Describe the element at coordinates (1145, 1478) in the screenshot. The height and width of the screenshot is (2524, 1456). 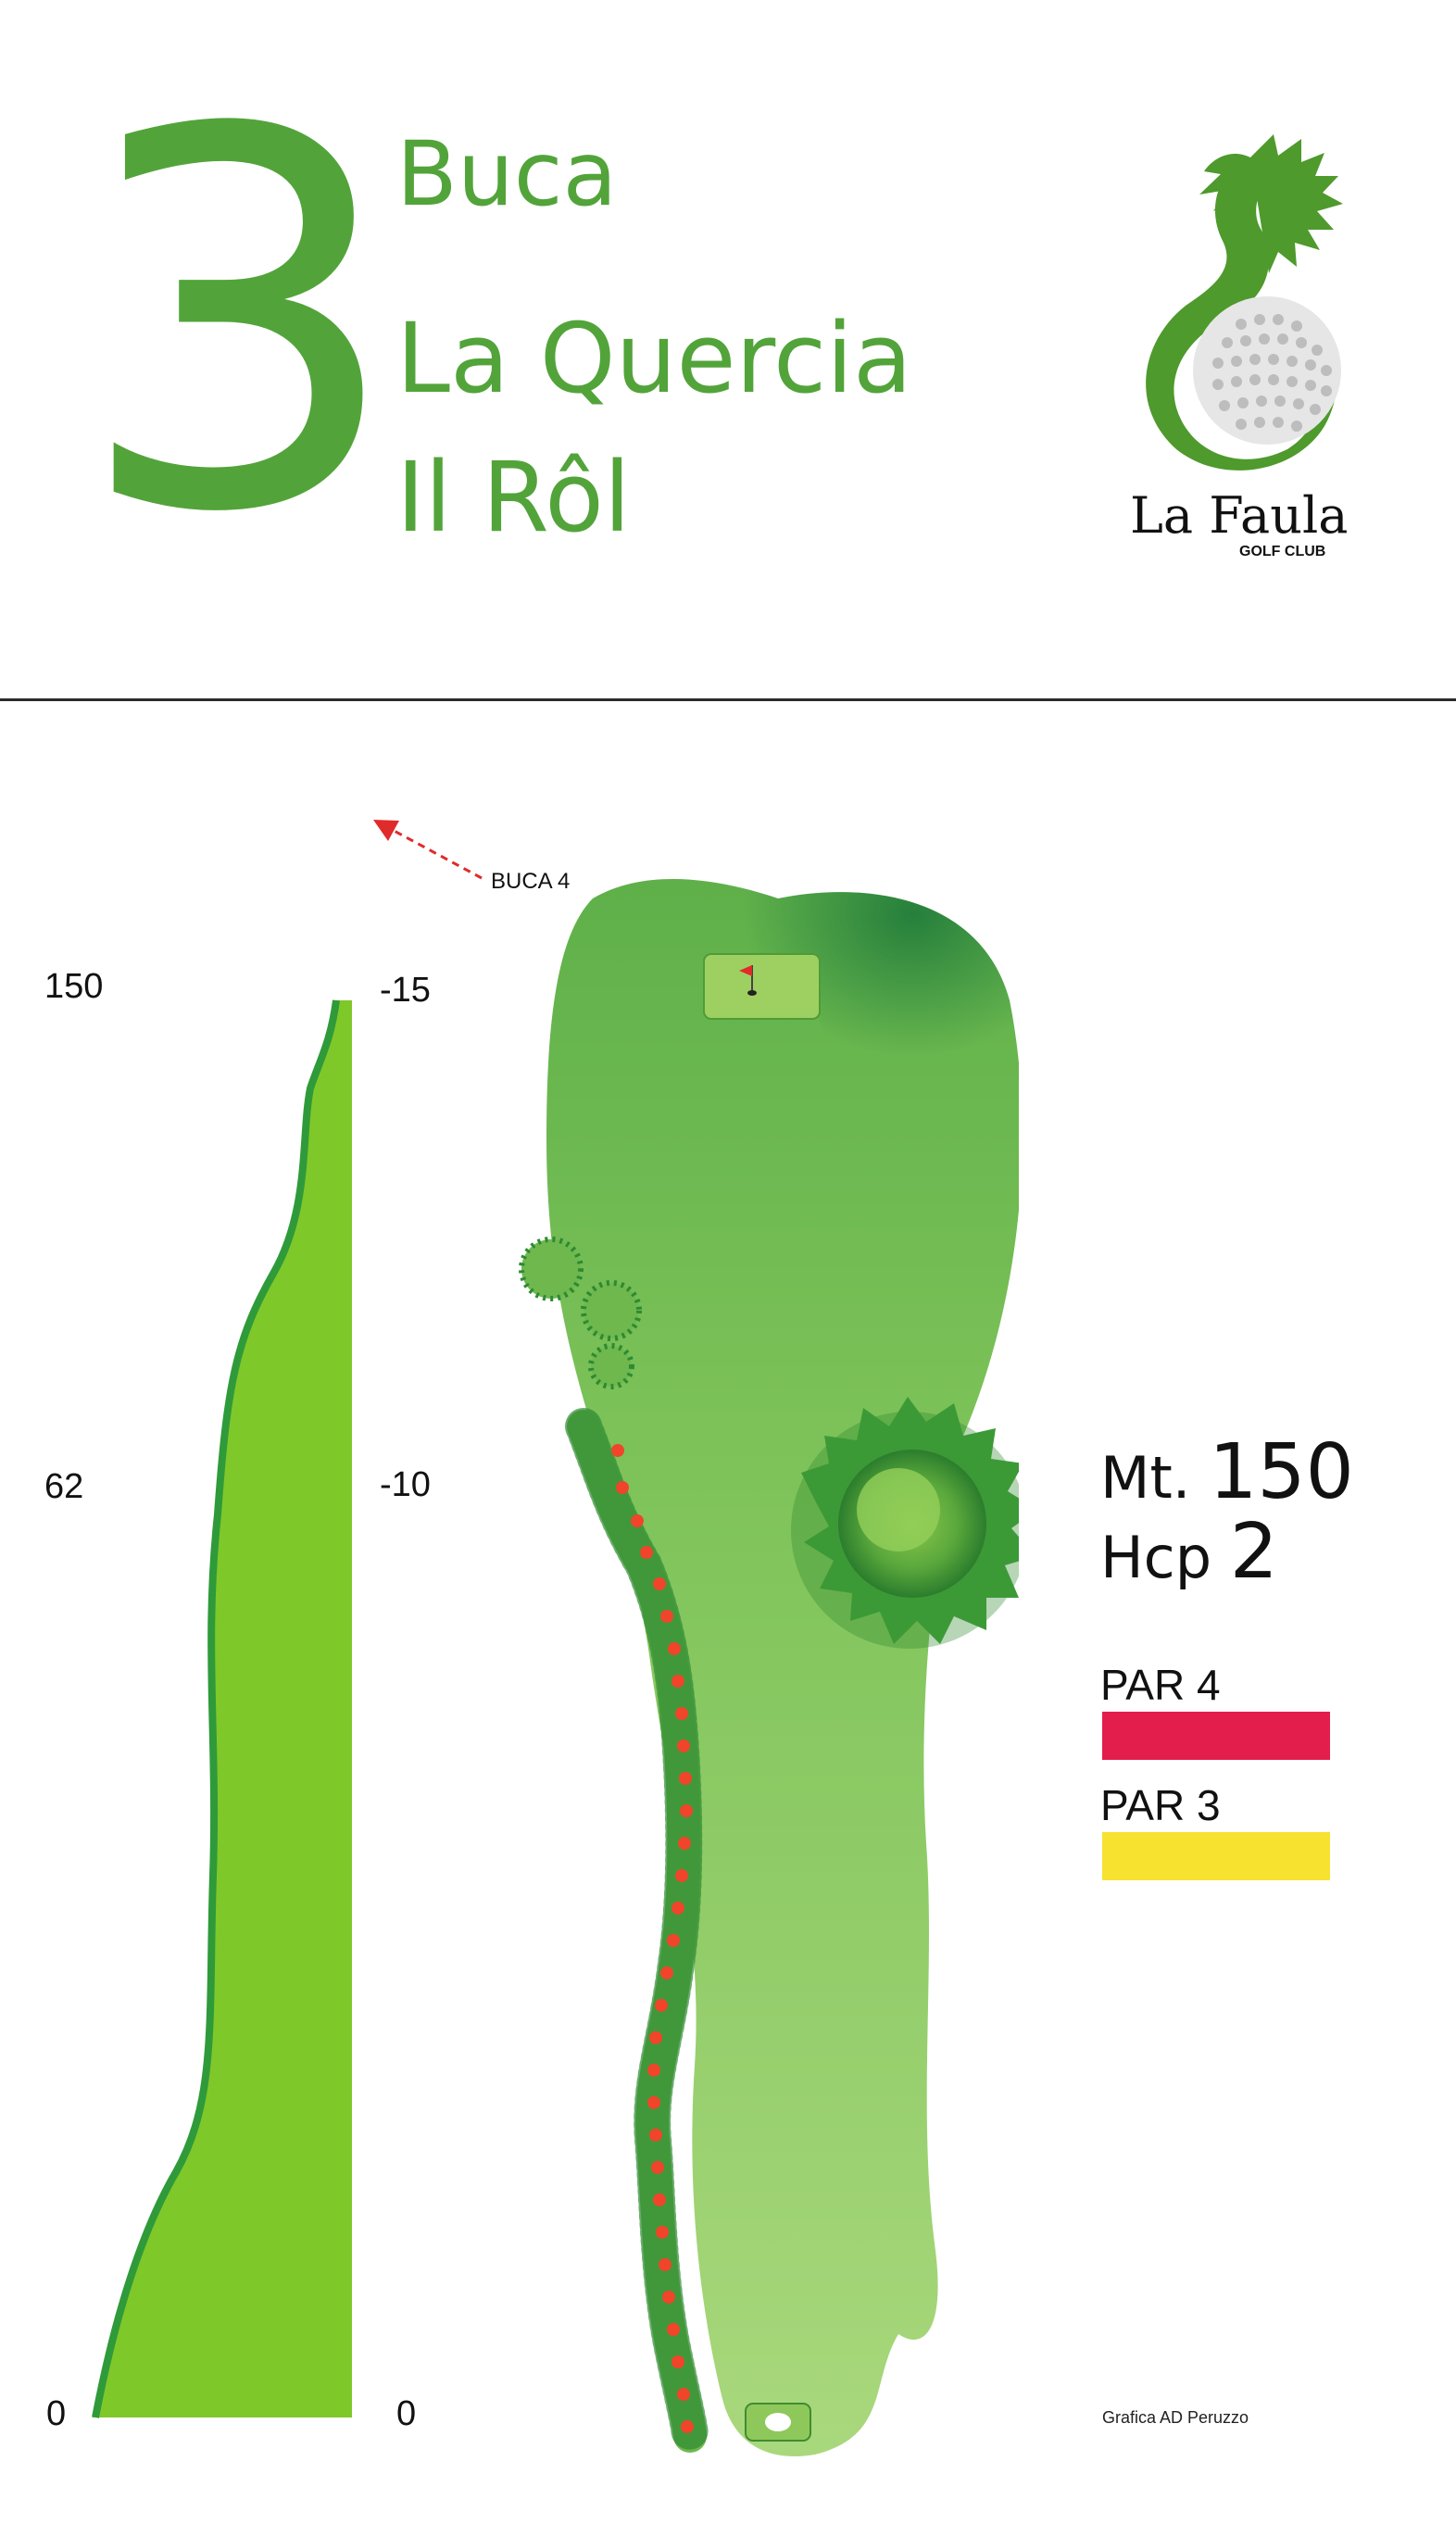
I see `distance-prefix: Mt.` at that location.